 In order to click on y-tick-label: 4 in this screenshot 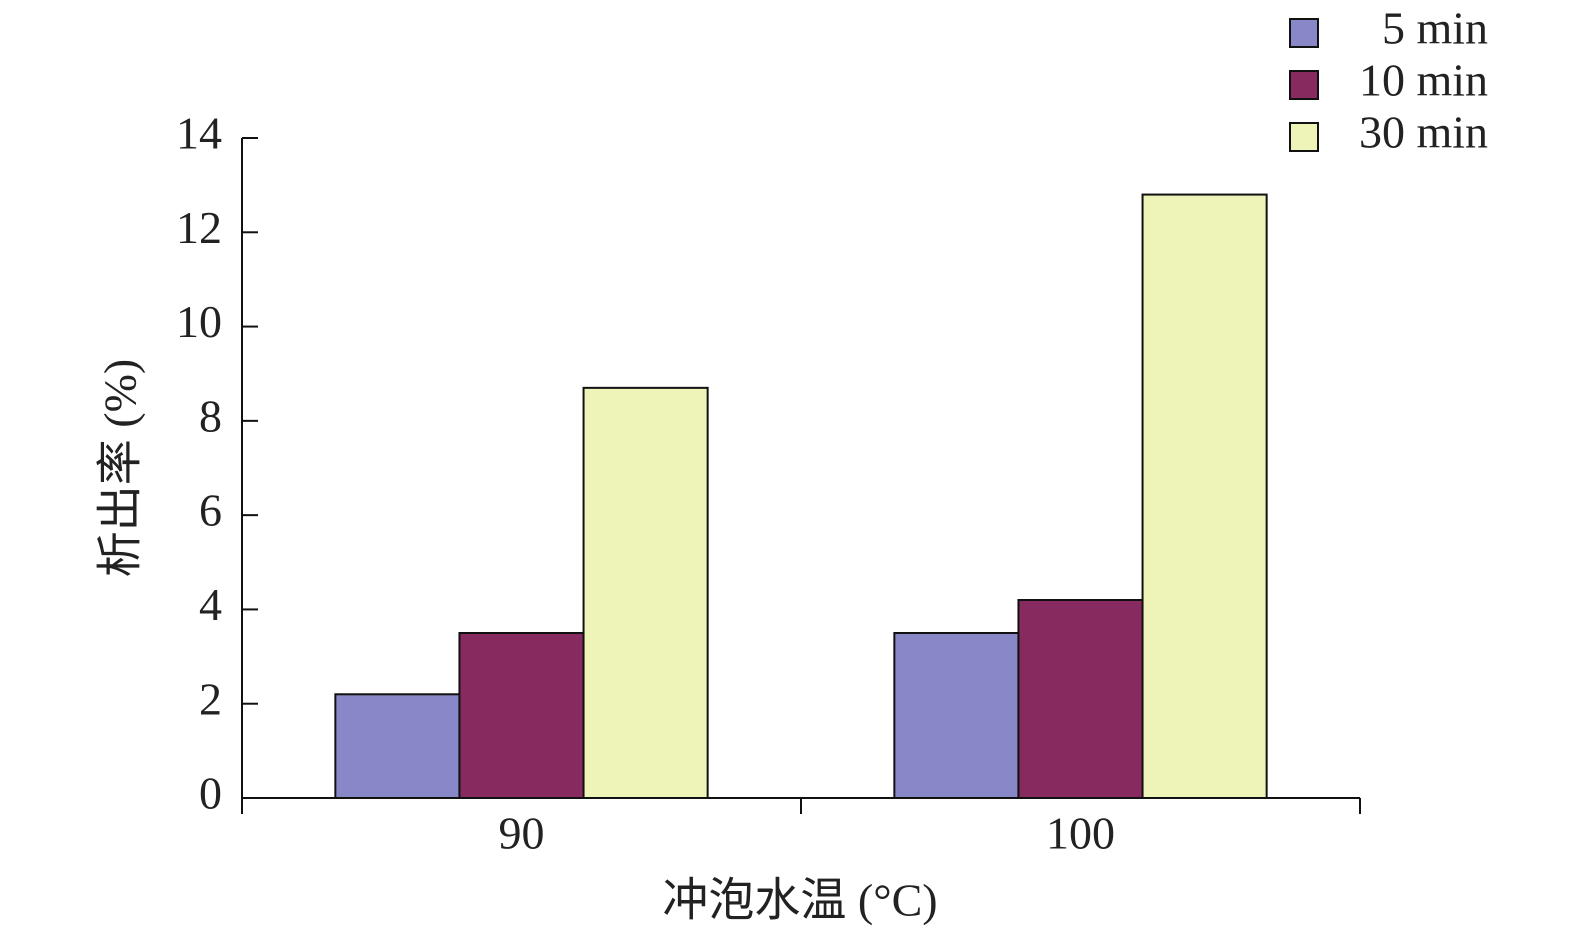, I will do `click(210, 604)`.